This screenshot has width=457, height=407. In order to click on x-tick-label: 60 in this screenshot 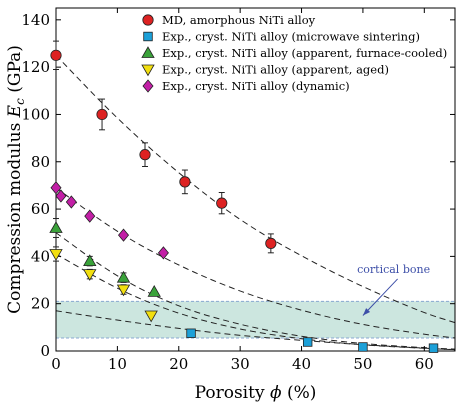, I will do `click(424, 364)`.